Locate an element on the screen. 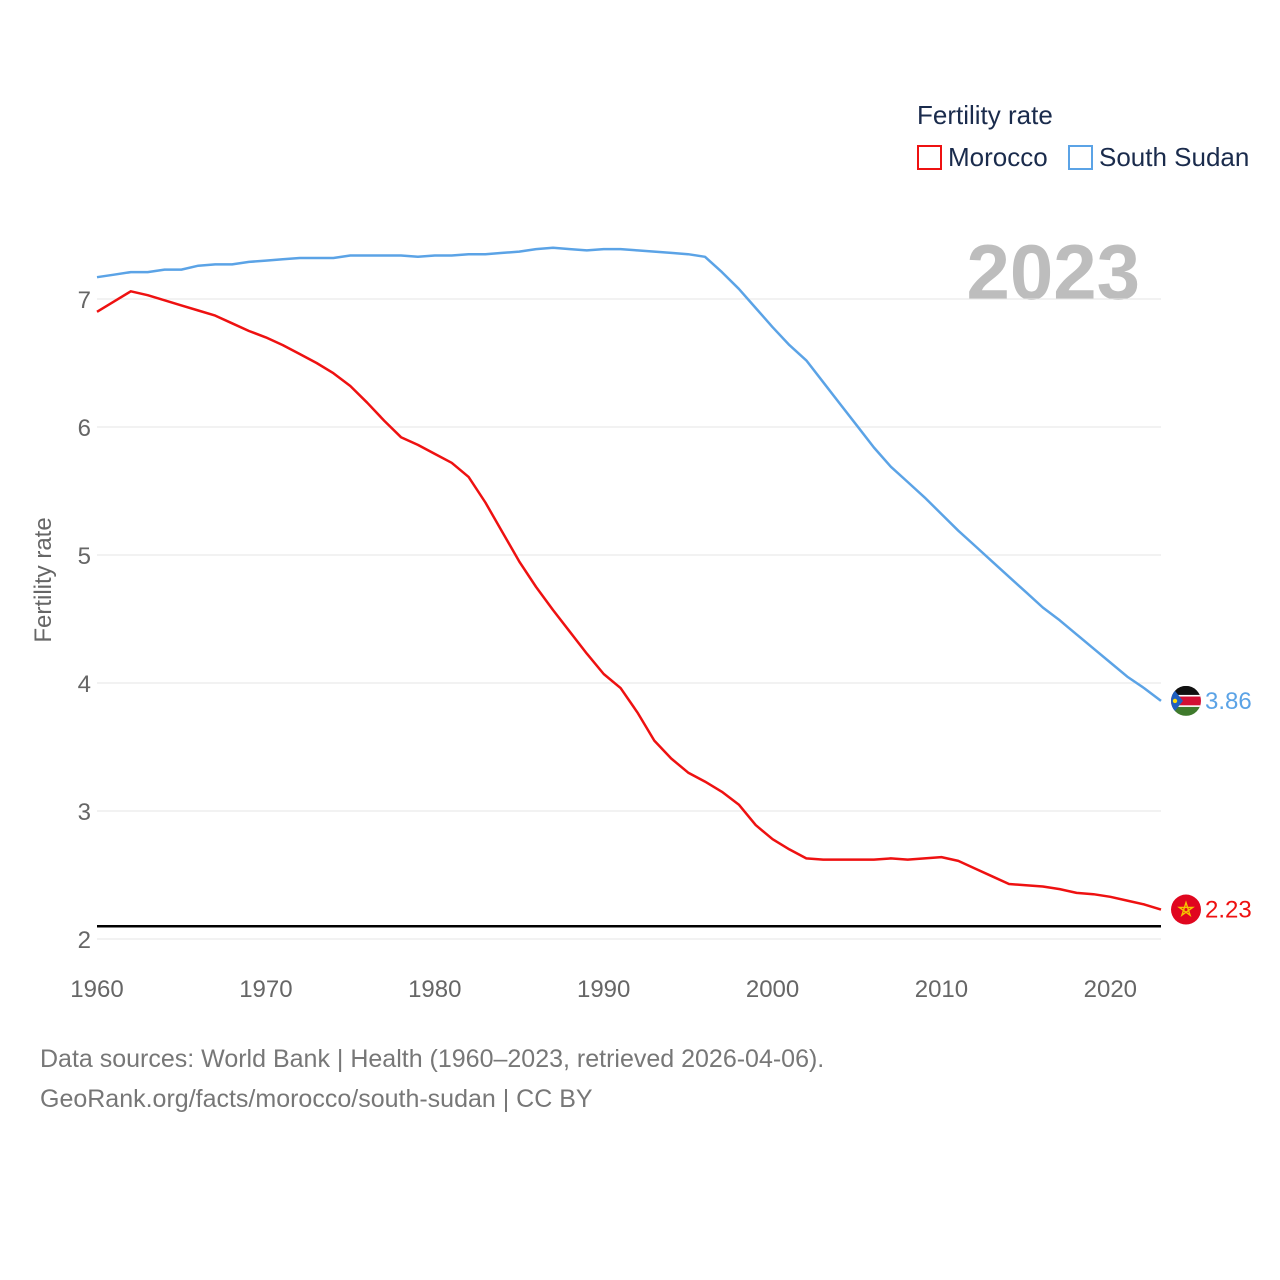 This screenshot has height=1280, width=1280. x-tick-label: 1990 is located at coordinates (603, 989).